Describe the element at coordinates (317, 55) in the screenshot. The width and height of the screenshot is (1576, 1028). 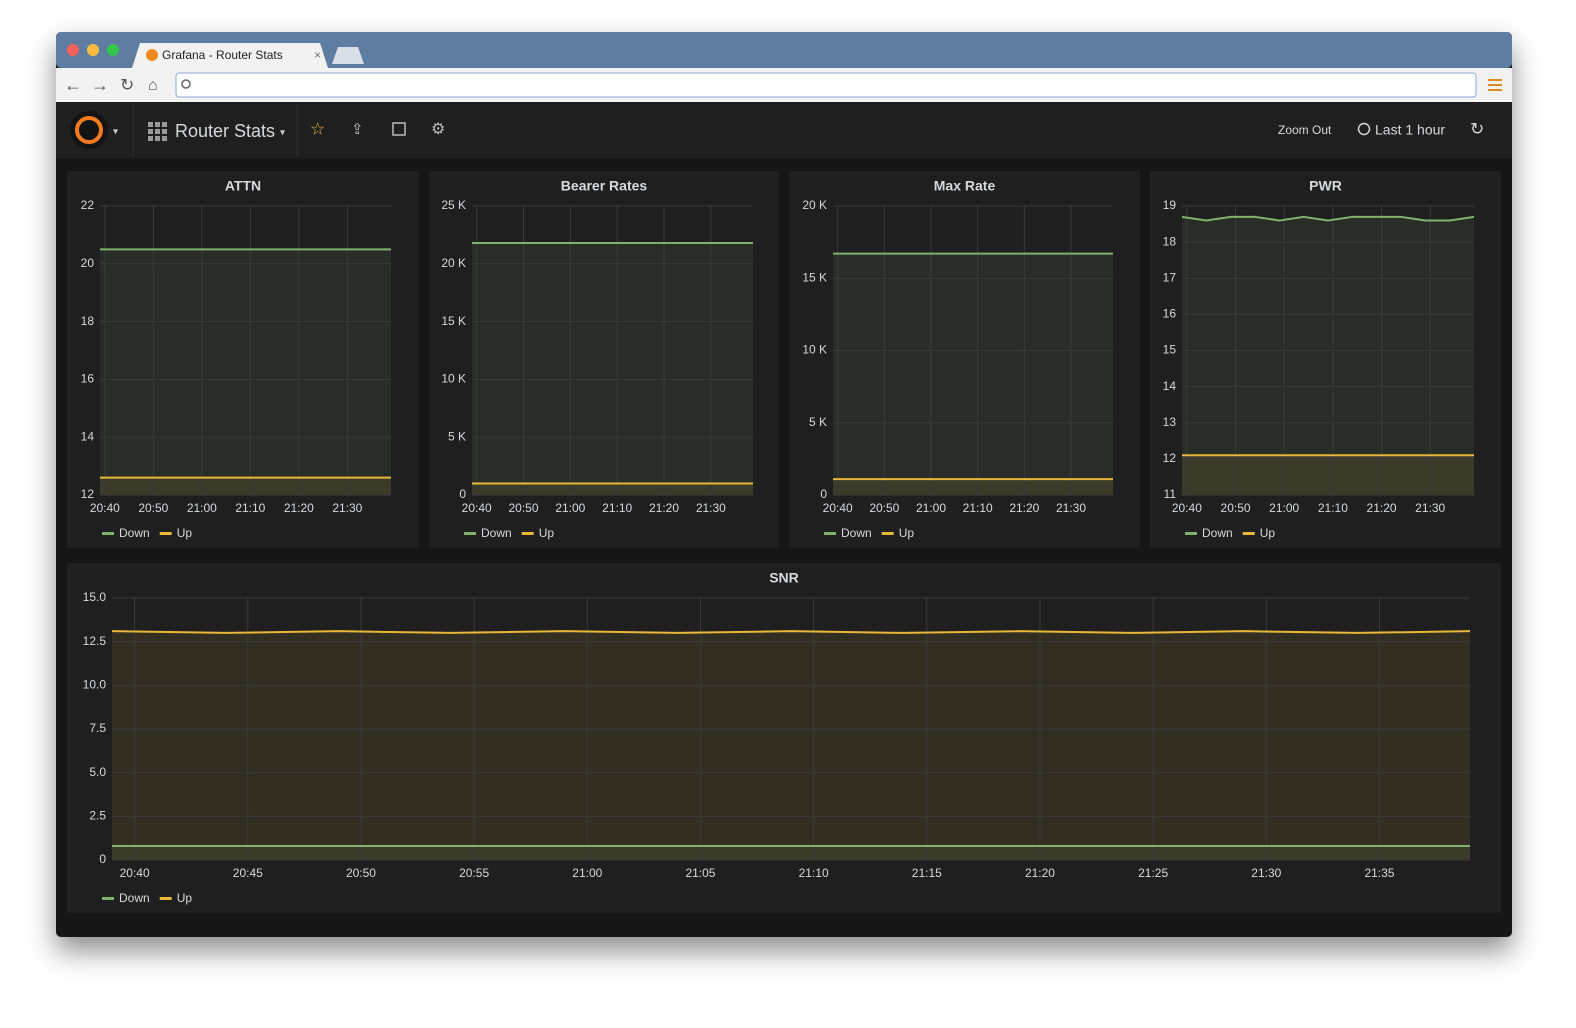
I see `tab-close: ×` at that location.